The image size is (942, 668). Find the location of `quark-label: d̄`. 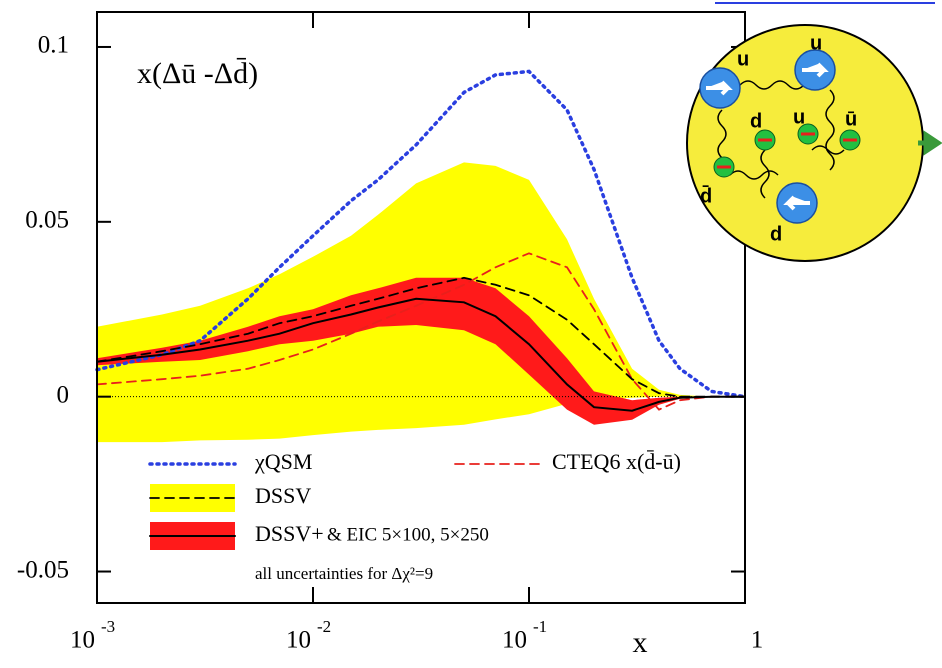

quark-label: d̄ is located at coordinates (706, 196).